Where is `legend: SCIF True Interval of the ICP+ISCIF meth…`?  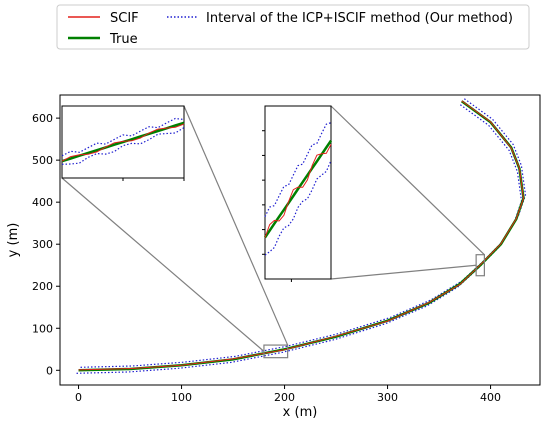 legend: SCIF True Interval of the ICP+ISCIF meth… is located at coordinates (293, 27).